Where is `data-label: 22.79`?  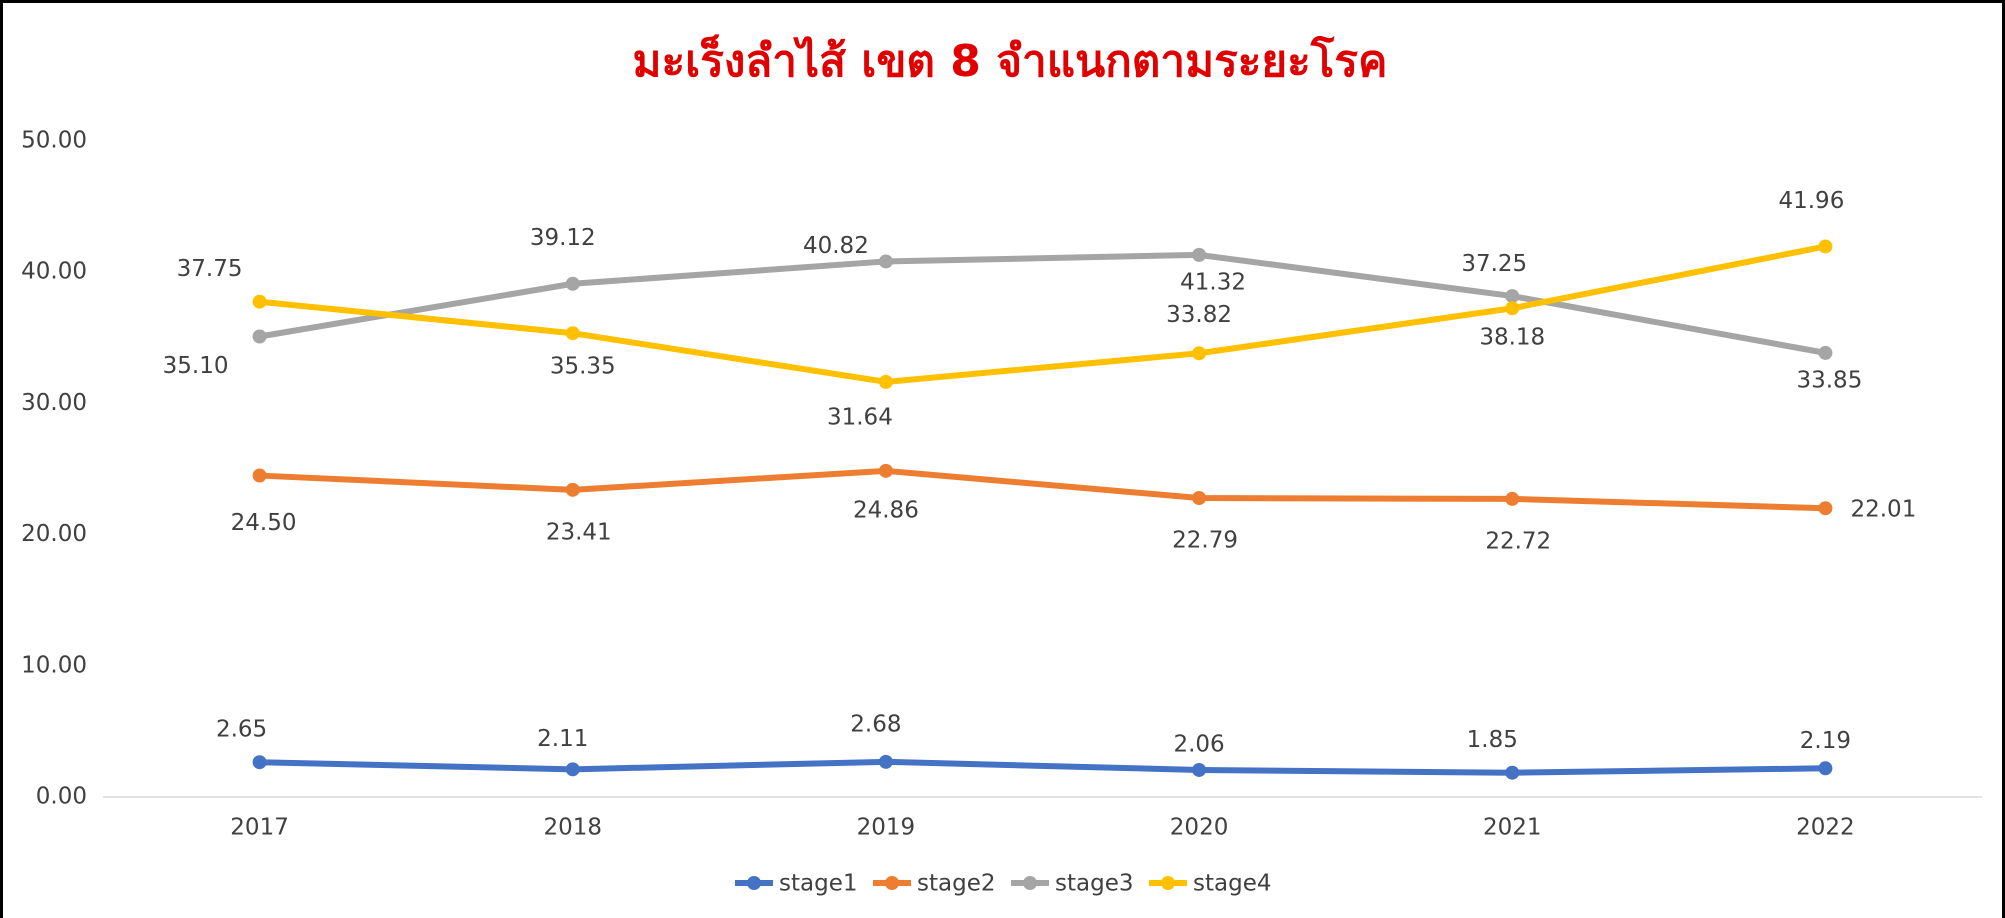
data-label: 22.79 is located at coordinates (1205, 540).